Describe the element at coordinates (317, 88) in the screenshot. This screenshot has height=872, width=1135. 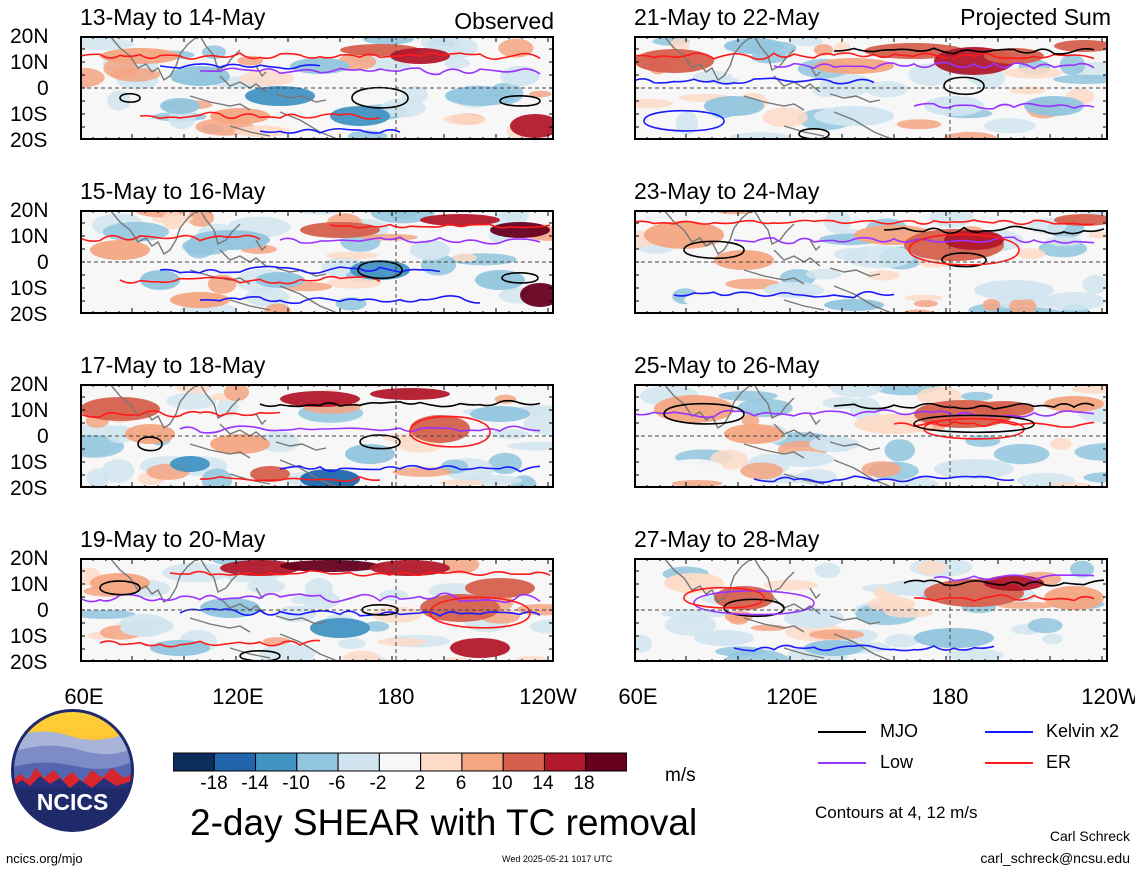
I see `shear-map-observed-13-14-may` at that location.